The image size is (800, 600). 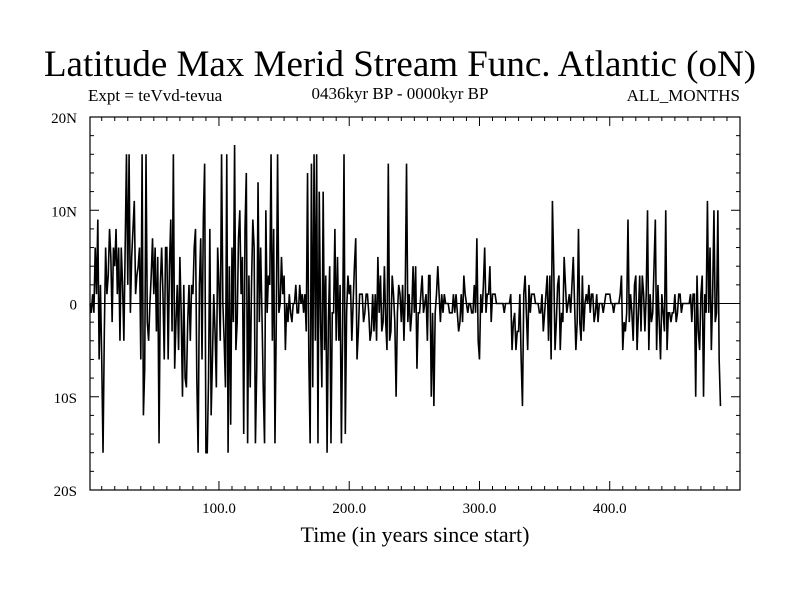 What do you see at coordinates (74, 306) in the screenshot?
I see `y-tick-label: 0` at bounding box center [74, 306].